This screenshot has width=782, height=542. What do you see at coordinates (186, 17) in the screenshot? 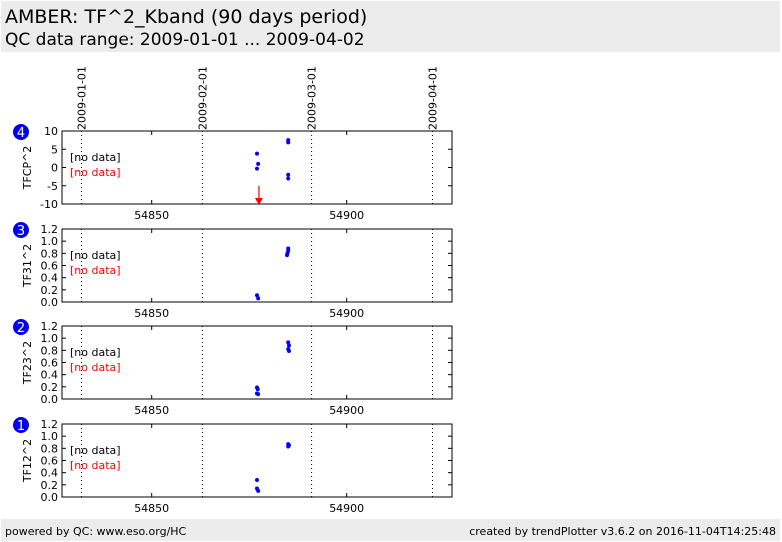
I see `page-title: AMBER: TF^2_Kband (90 days period)` at bounding box center [186, 17].